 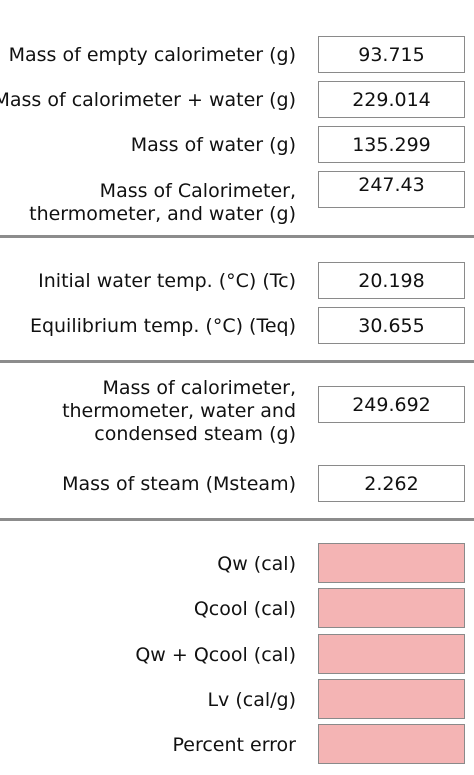 What do you see at coordinates (244, 609) in the screenshot?
I see `qcool-label: Qcool (cal)` at bounding box center [244, 609].